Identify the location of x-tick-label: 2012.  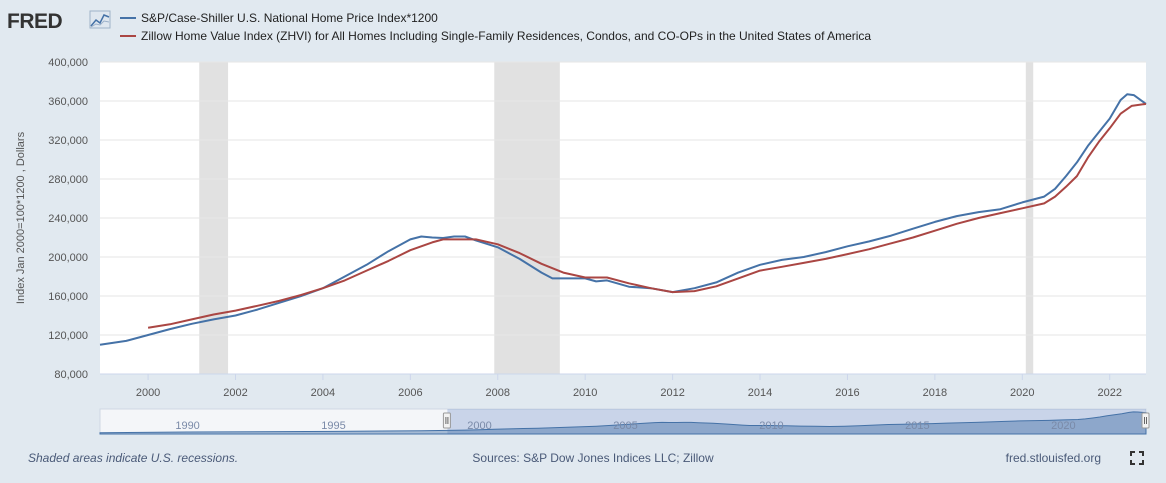
(672, 393).